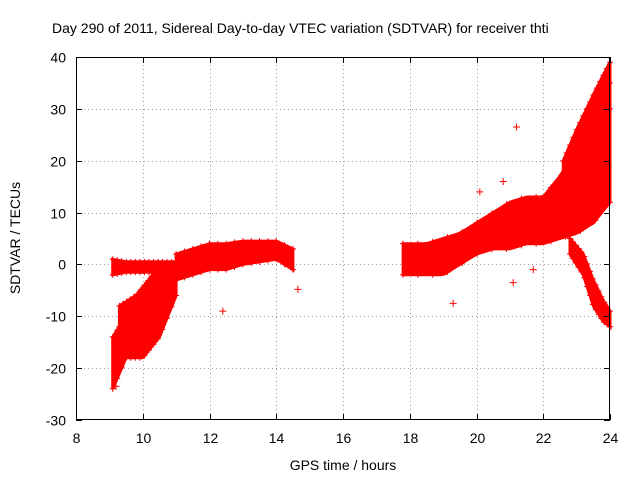 The width and height of the screenshot is (640, 480). Describe the element at coordinates (611, 438) in the screenshot. I see `x-tick-label: 24` at that location.